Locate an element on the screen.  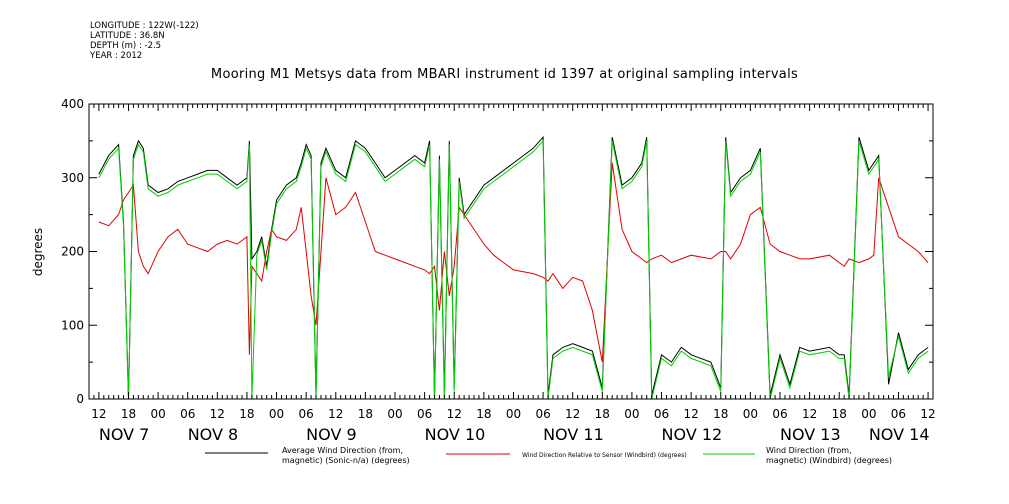
x-date-label: NOV 7 is located at coordinates (124, 434).